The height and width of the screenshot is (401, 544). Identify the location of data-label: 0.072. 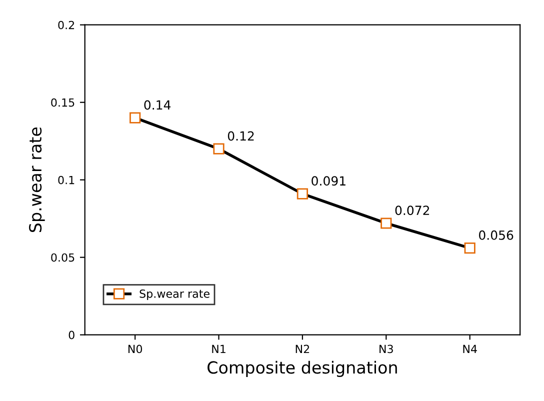
(412, 211).